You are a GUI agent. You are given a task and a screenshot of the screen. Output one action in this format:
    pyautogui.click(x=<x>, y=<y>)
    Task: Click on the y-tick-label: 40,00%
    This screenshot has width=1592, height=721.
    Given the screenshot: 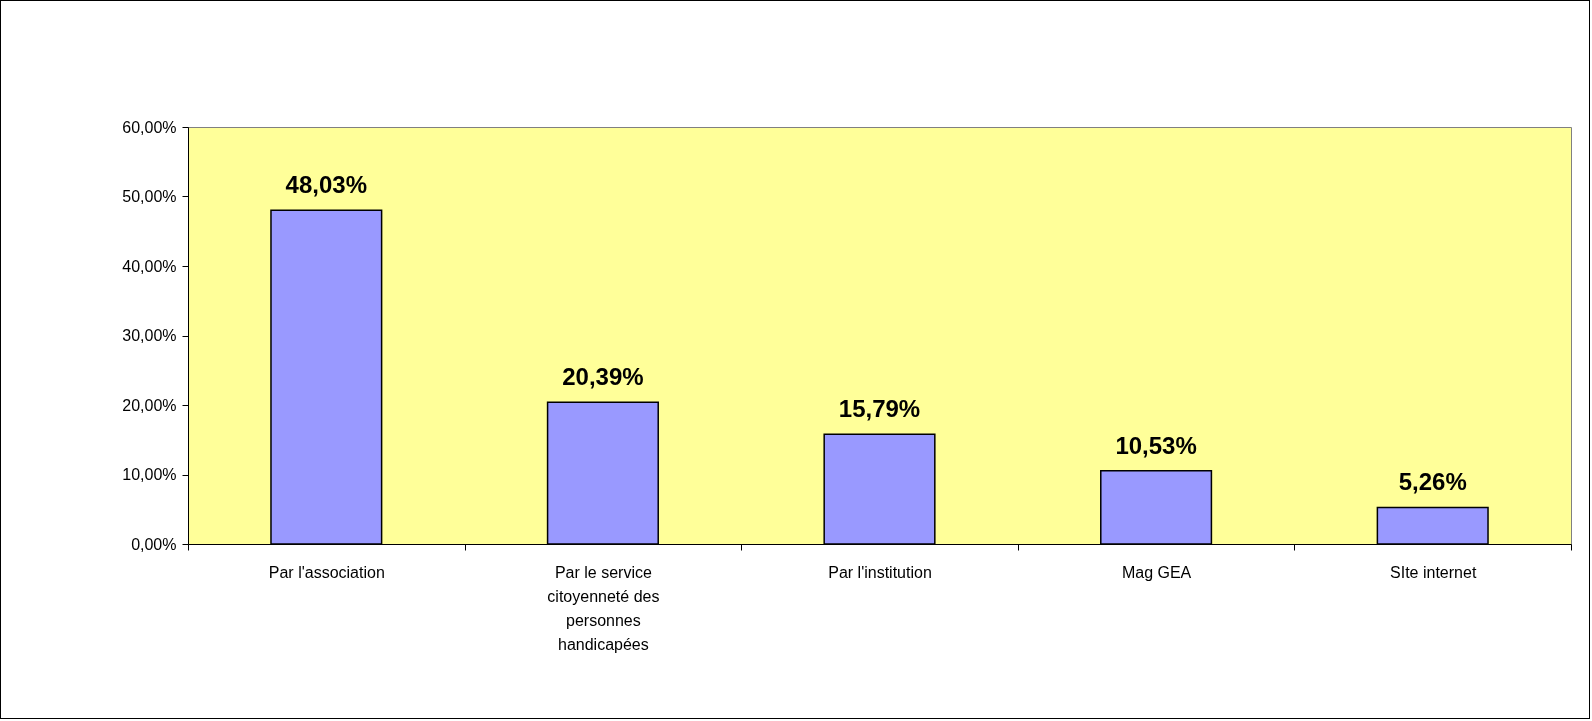 What is the action you would take?
    pyautogui.click(x=149, y=266)
    